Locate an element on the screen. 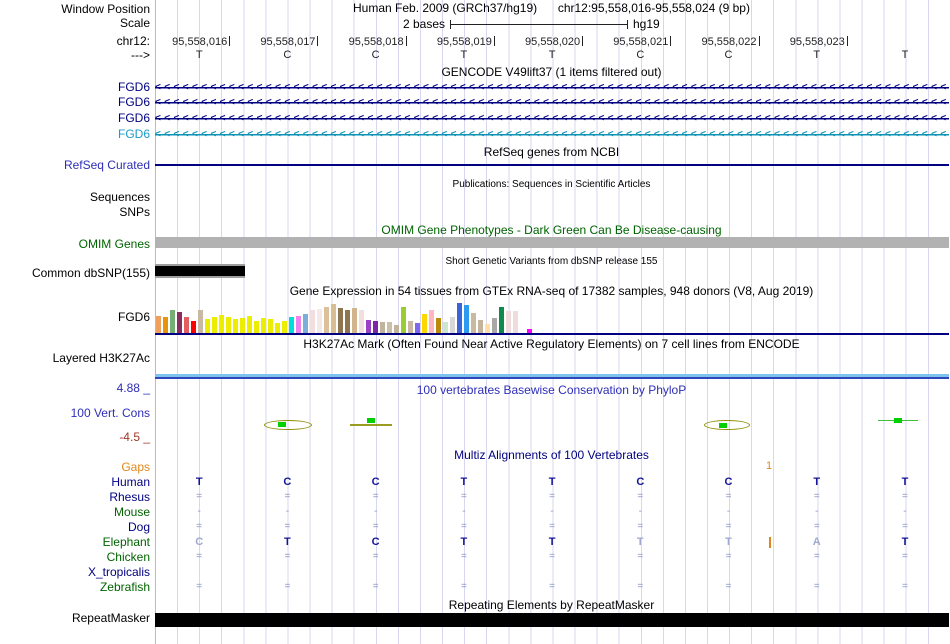 The image size is (950, 644). scale-assembly-label: hg19 is located at coordinates (646, 24).